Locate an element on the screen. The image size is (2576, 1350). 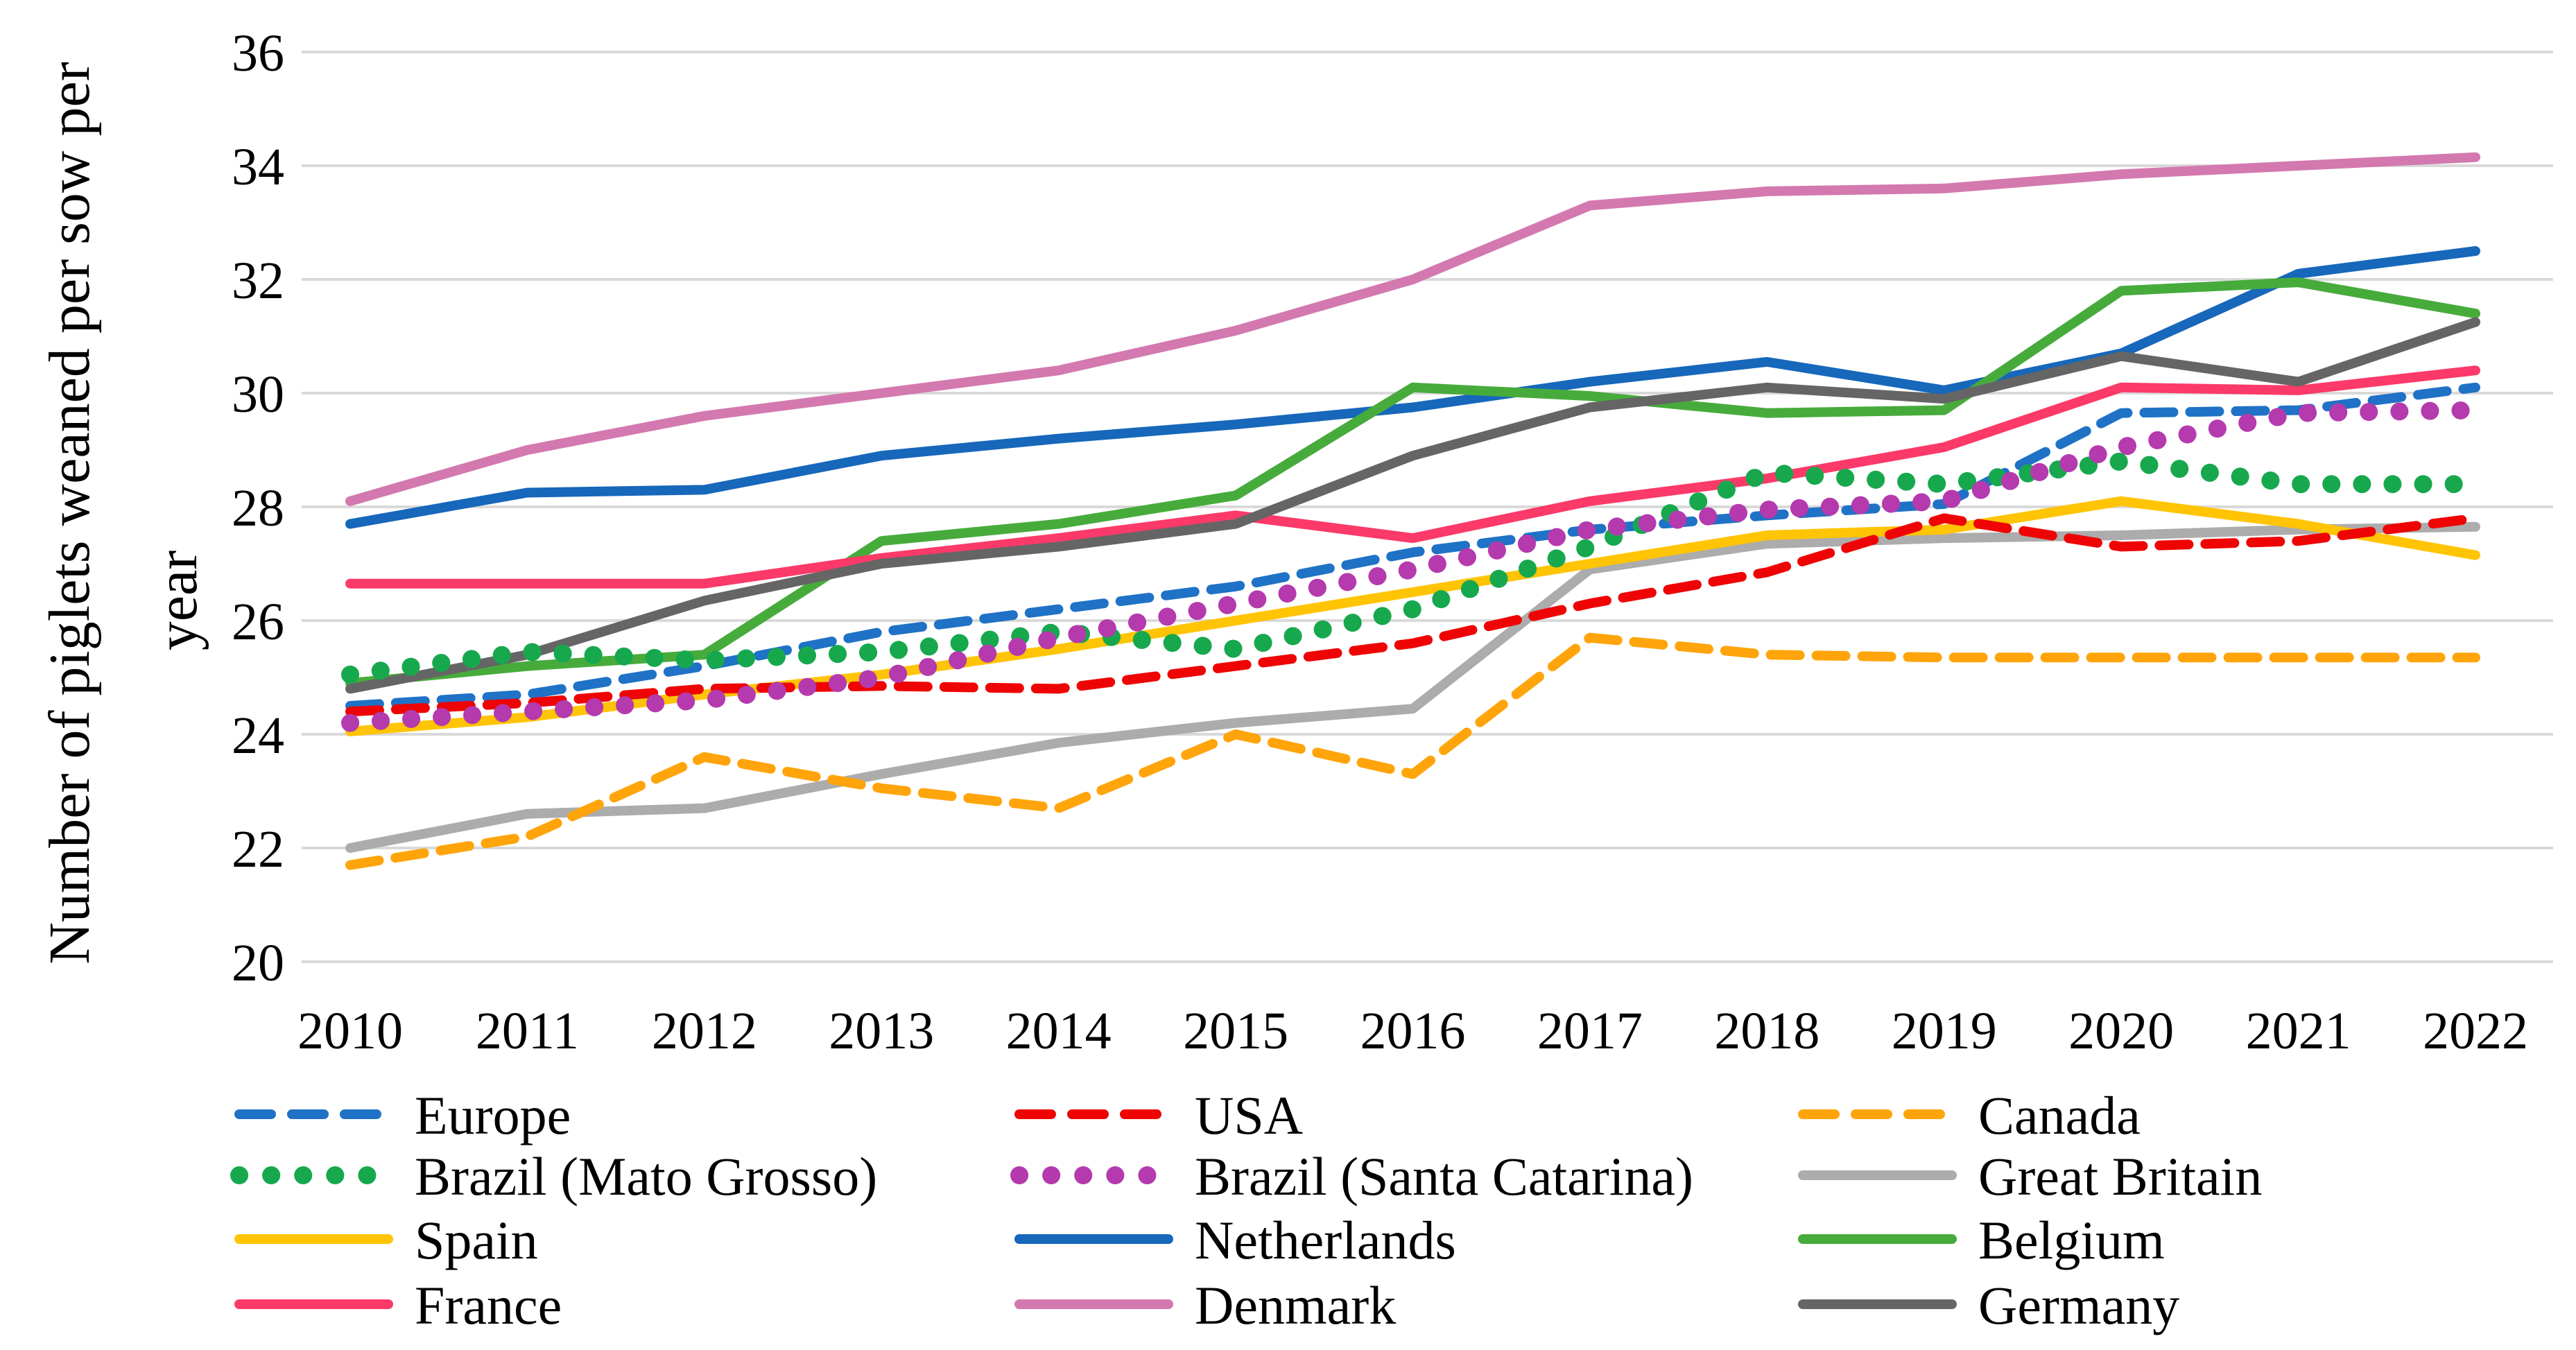
legend-label-brazil-mato-grosso: Brazil (Mato Grosso) is located at coordinates (646, 1176).